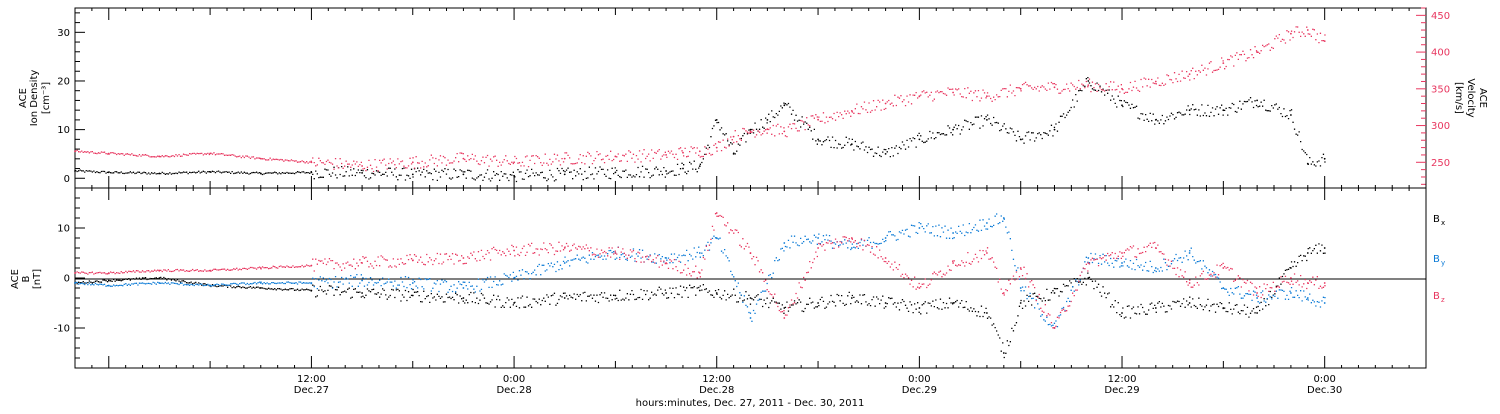 This screenshot has width=1500, height=414. Describe the element at coordinates (67, 179) in the screenshot. I see `density-tick-label: 0` at that location.